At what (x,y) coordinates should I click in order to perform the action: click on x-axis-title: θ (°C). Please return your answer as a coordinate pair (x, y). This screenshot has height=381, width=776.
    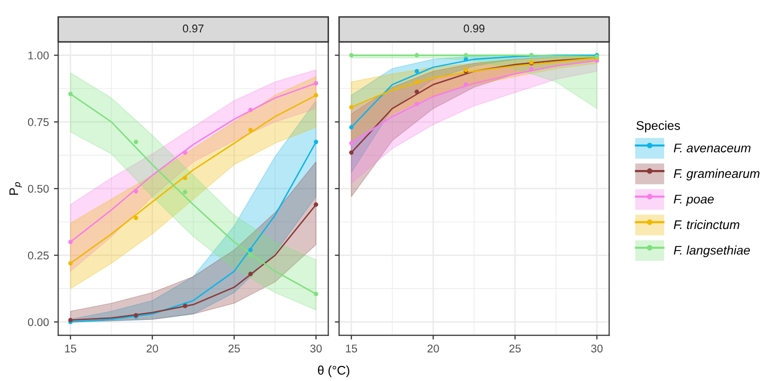
    Looking at the image, I should click on (334, 372).